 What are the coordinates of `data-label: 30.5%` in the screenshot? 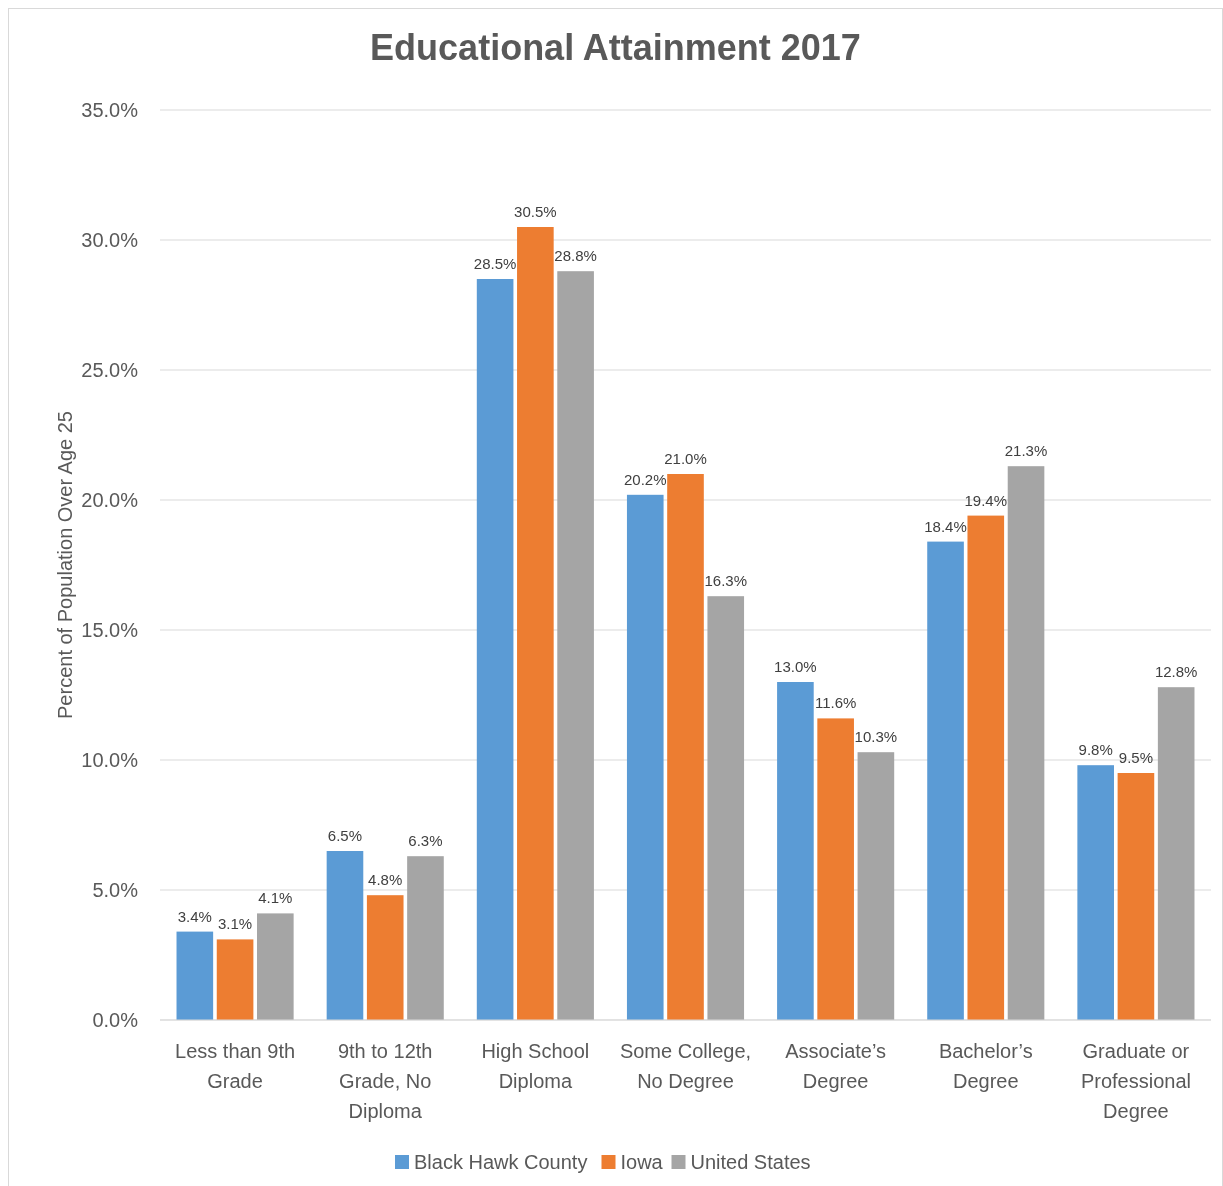 It's located at (535, 211).